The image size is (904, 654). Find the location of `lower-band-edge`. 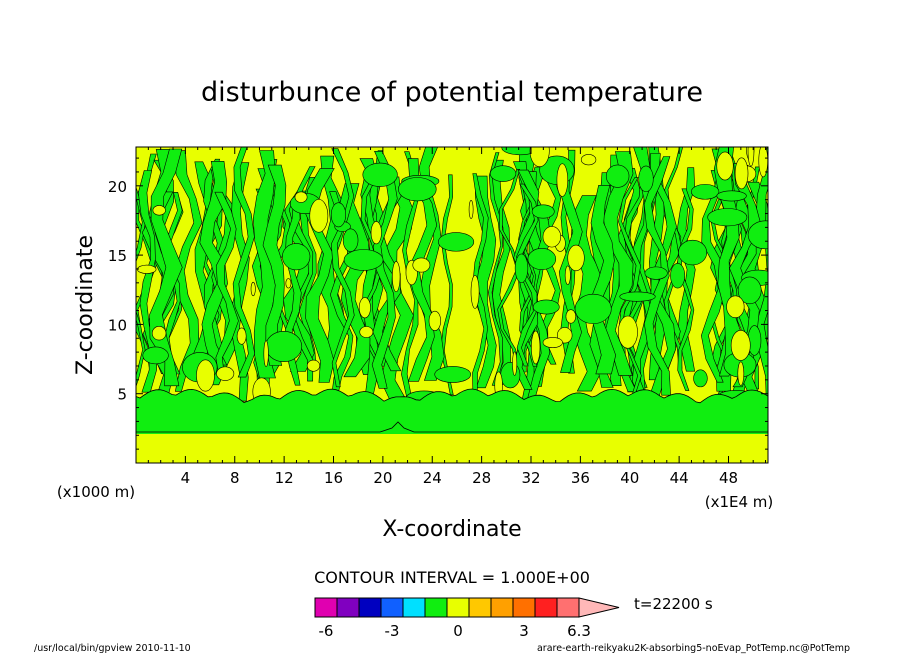

lower-band-edge is located at coordinates (452, 404).